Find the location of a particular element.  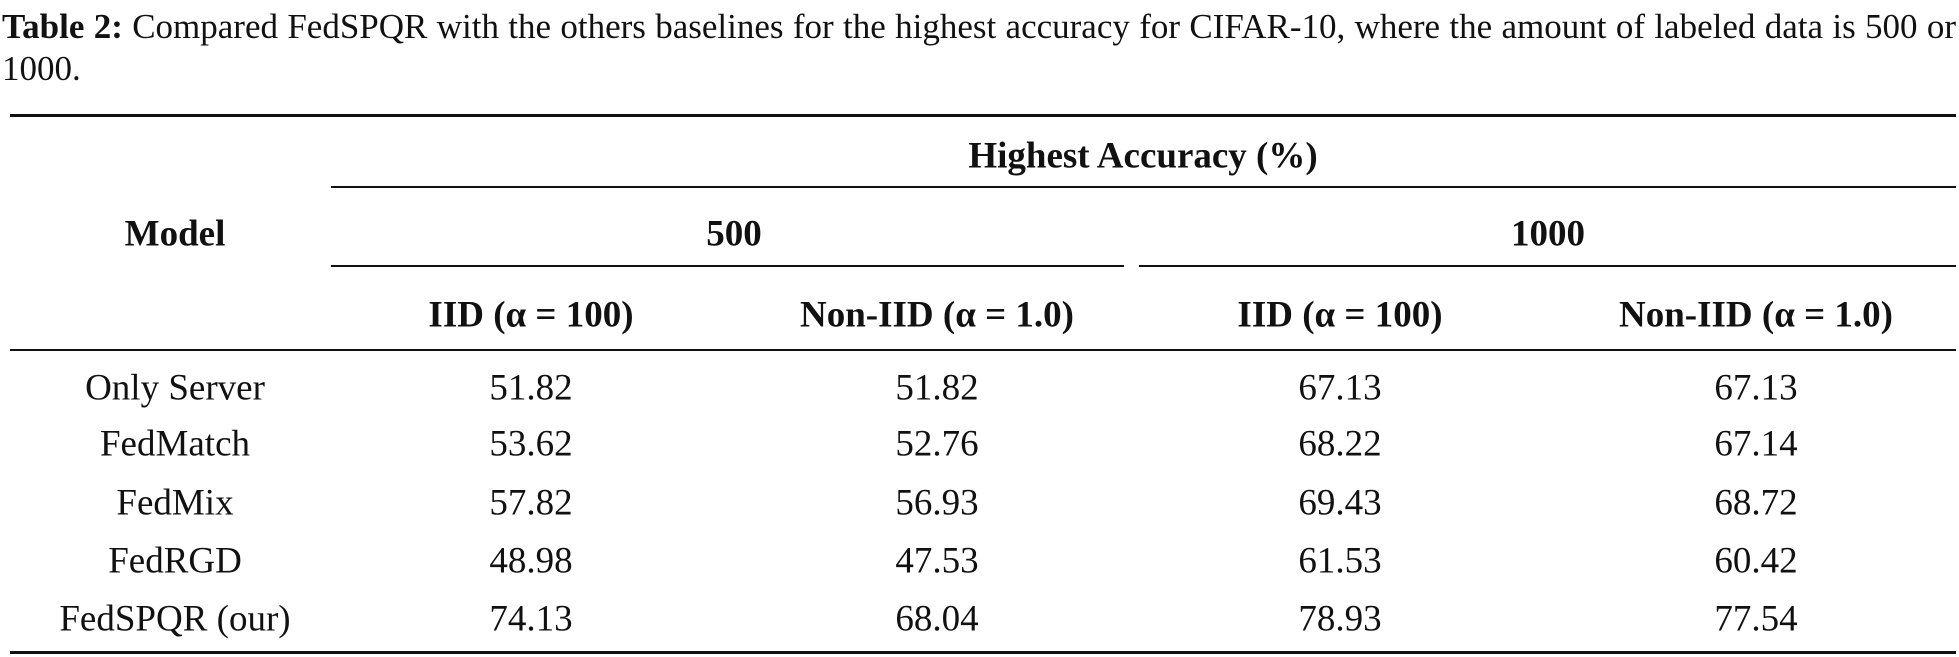

table-cell: 77.54 is located at coordinates (1756, 619).